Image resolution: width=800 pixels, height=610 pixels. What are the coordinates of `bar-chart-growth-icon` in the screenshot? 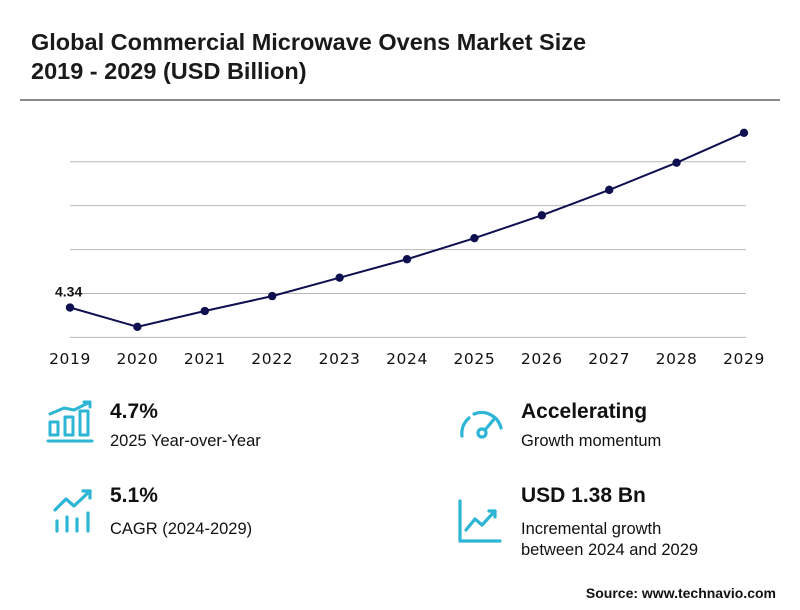 It's located at (70, 421).